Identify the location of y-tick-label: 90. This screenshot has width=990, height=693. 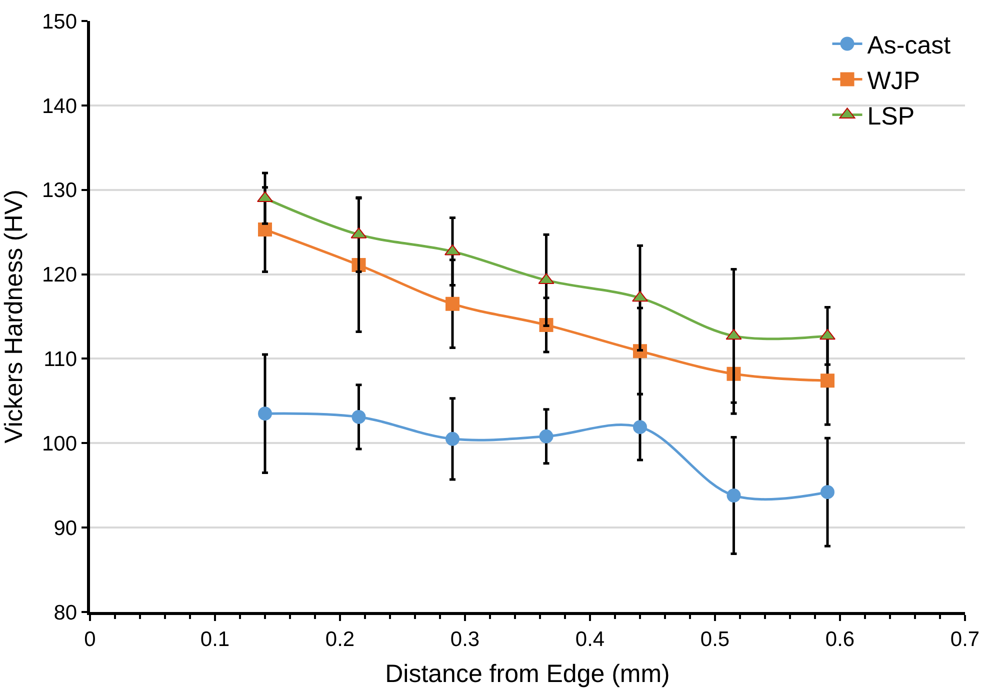
(66, 528).